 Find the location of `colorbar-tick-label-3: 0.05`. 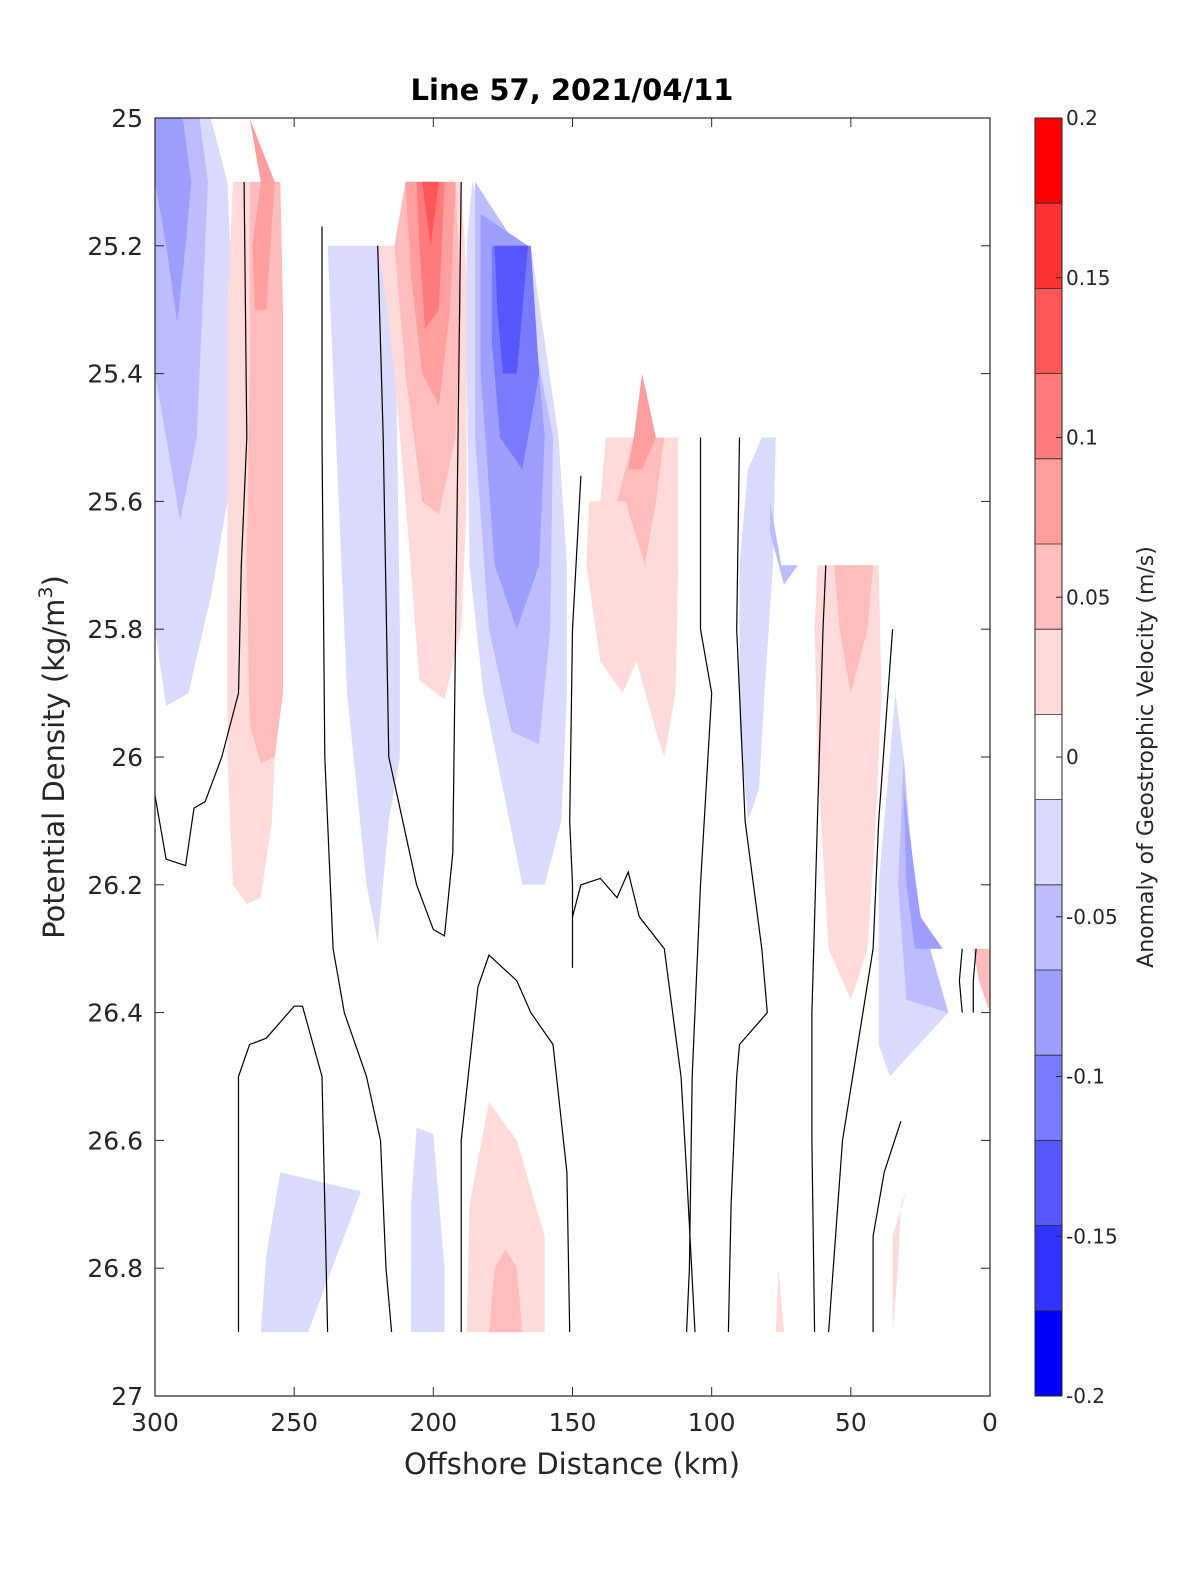

colorbar-tick-label-3: 0.05 is located at coordinates (1088, 597).